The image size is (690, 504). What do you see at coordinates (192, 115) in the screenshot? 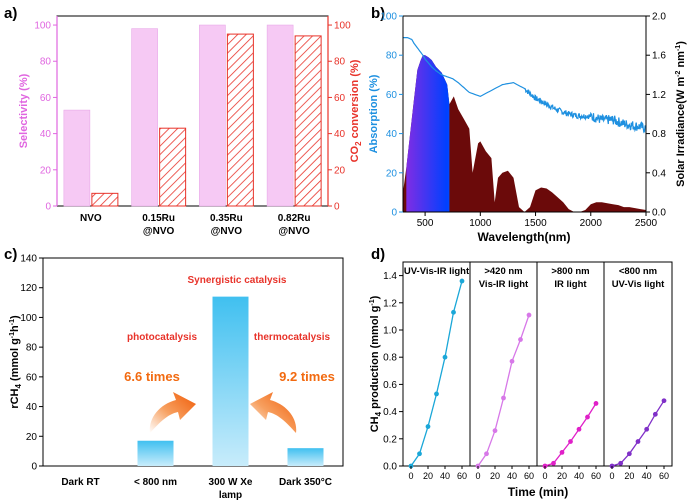
I see `panel-a-bars` at bounding box center [192, 115].